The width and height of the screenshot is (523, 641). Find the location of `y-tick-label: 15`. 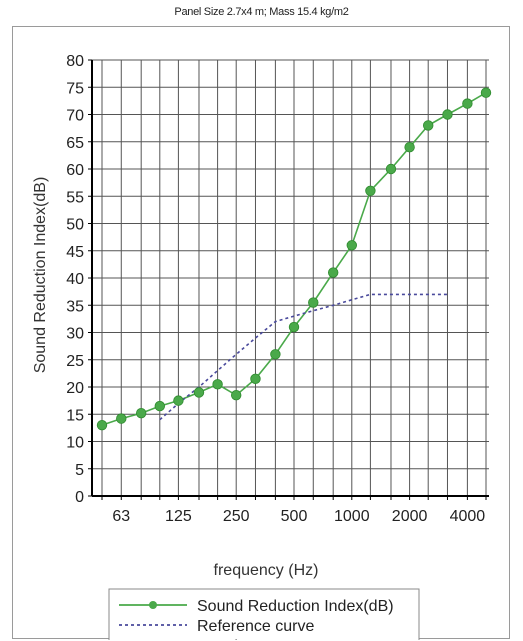

y-tick-label: 15 is located at coordinates (75, 415).